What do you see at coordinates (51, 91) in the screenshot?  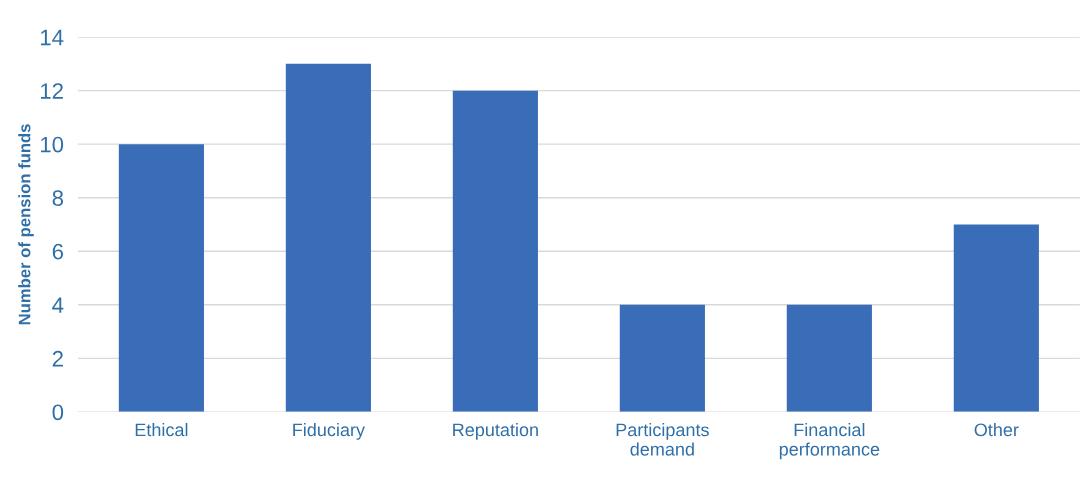 I see `y-tick-label: 12` at bounding box center [51, 91].